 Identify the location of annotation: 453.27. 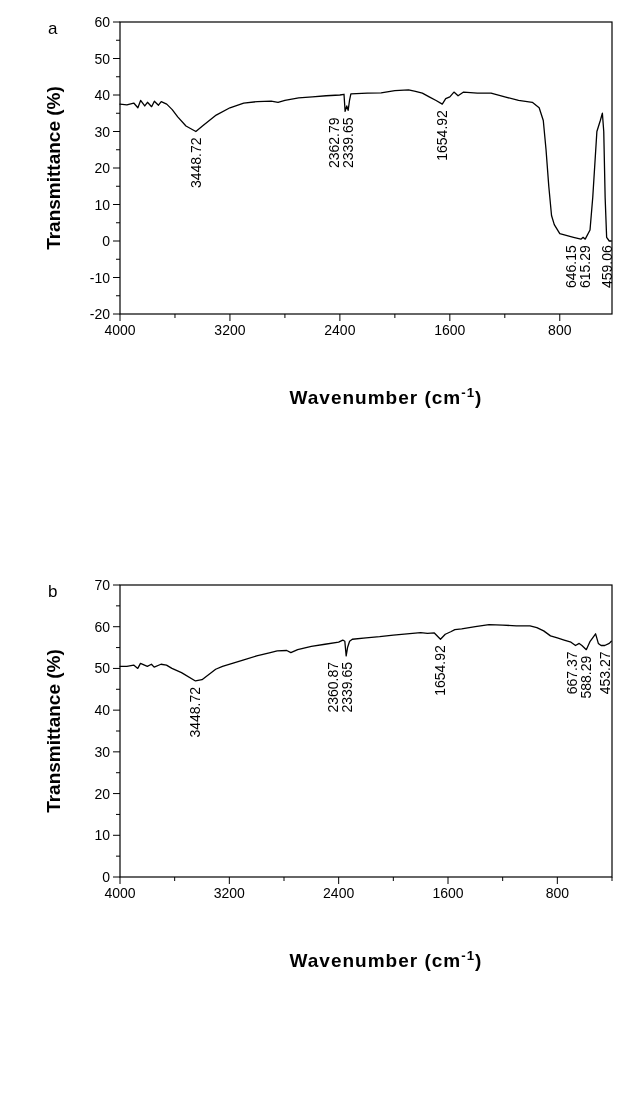
(604, 673).